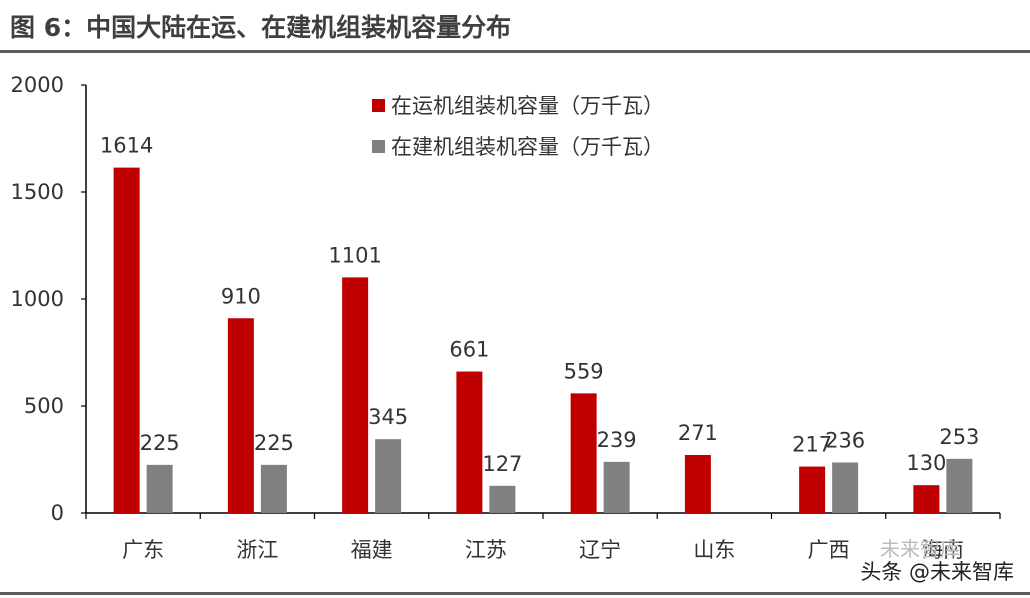 The height and width of the screenshot is (598, 1030). I want to click on data-label: 271, so click(698, 433).